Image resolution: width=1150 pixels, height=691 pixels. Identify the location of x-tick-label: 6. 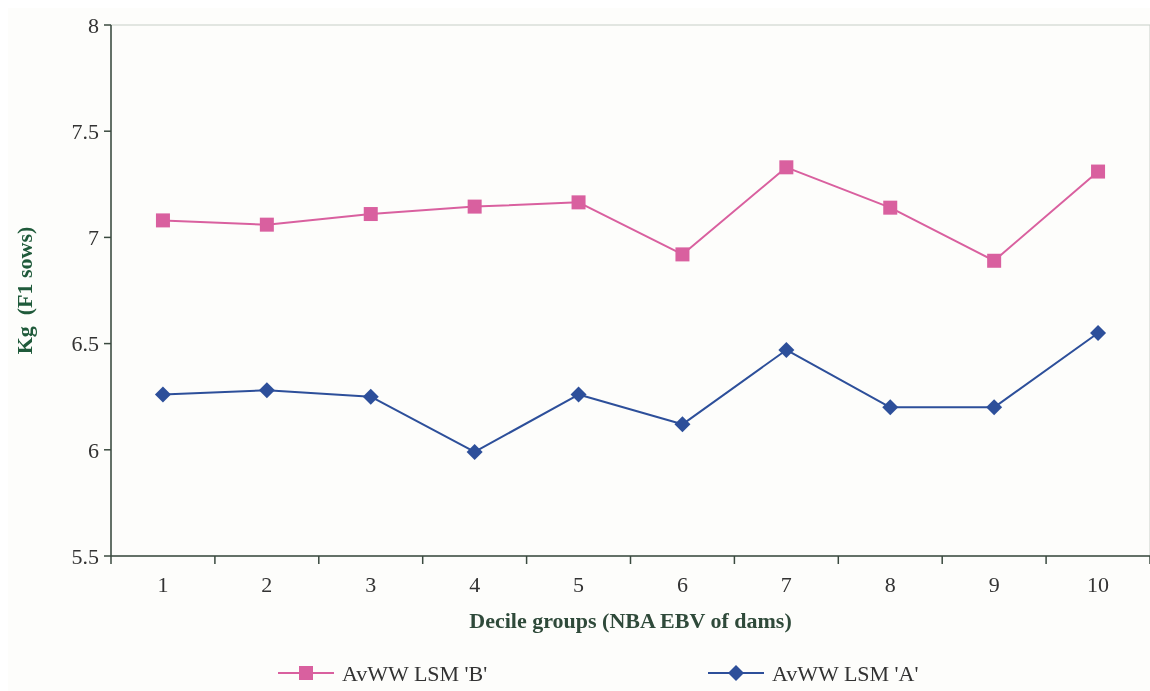
(682, 584).